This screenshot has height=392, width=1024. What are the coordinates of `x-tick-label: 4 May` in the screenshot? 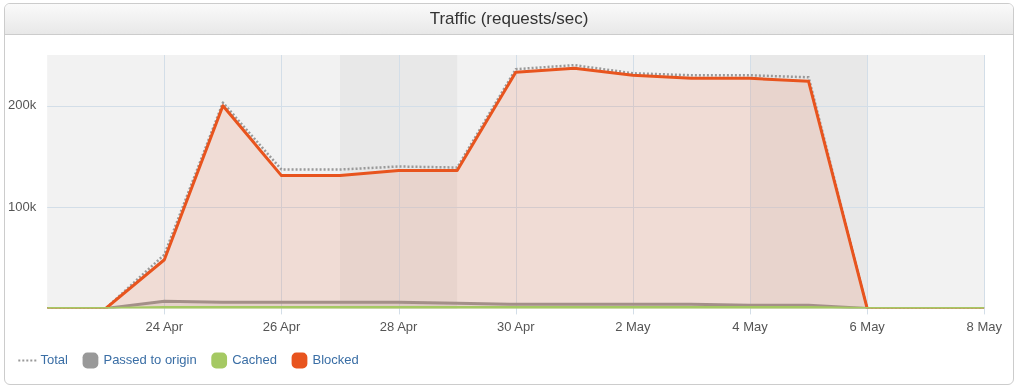 It's located at (750, 326).